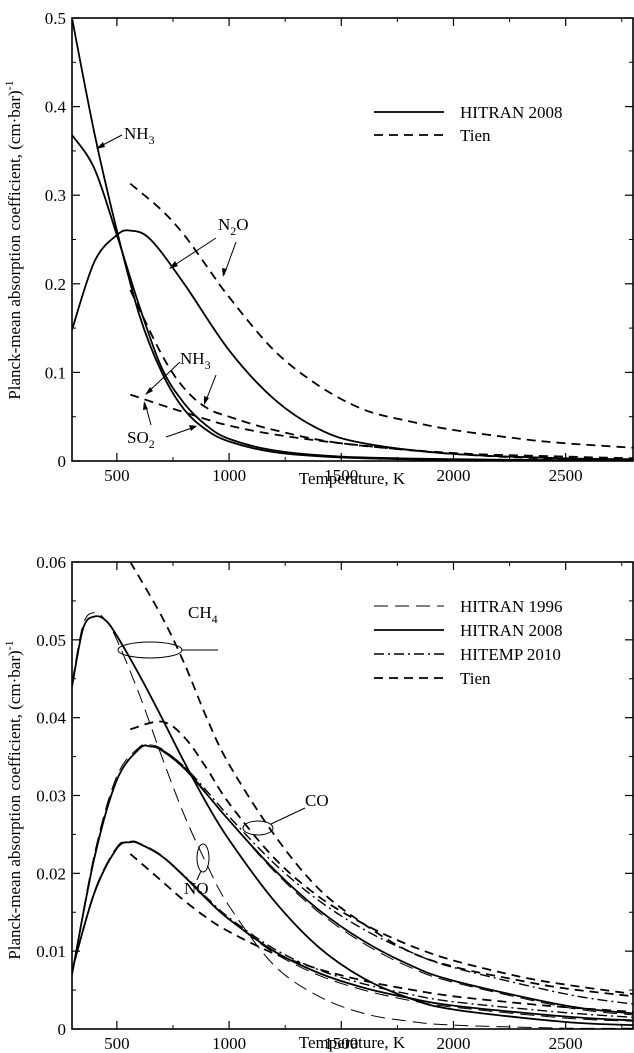 The width and height of the screenshot is (634, 1053). I want to click on annotation-nh3-top: NH3, so click(139, 135).